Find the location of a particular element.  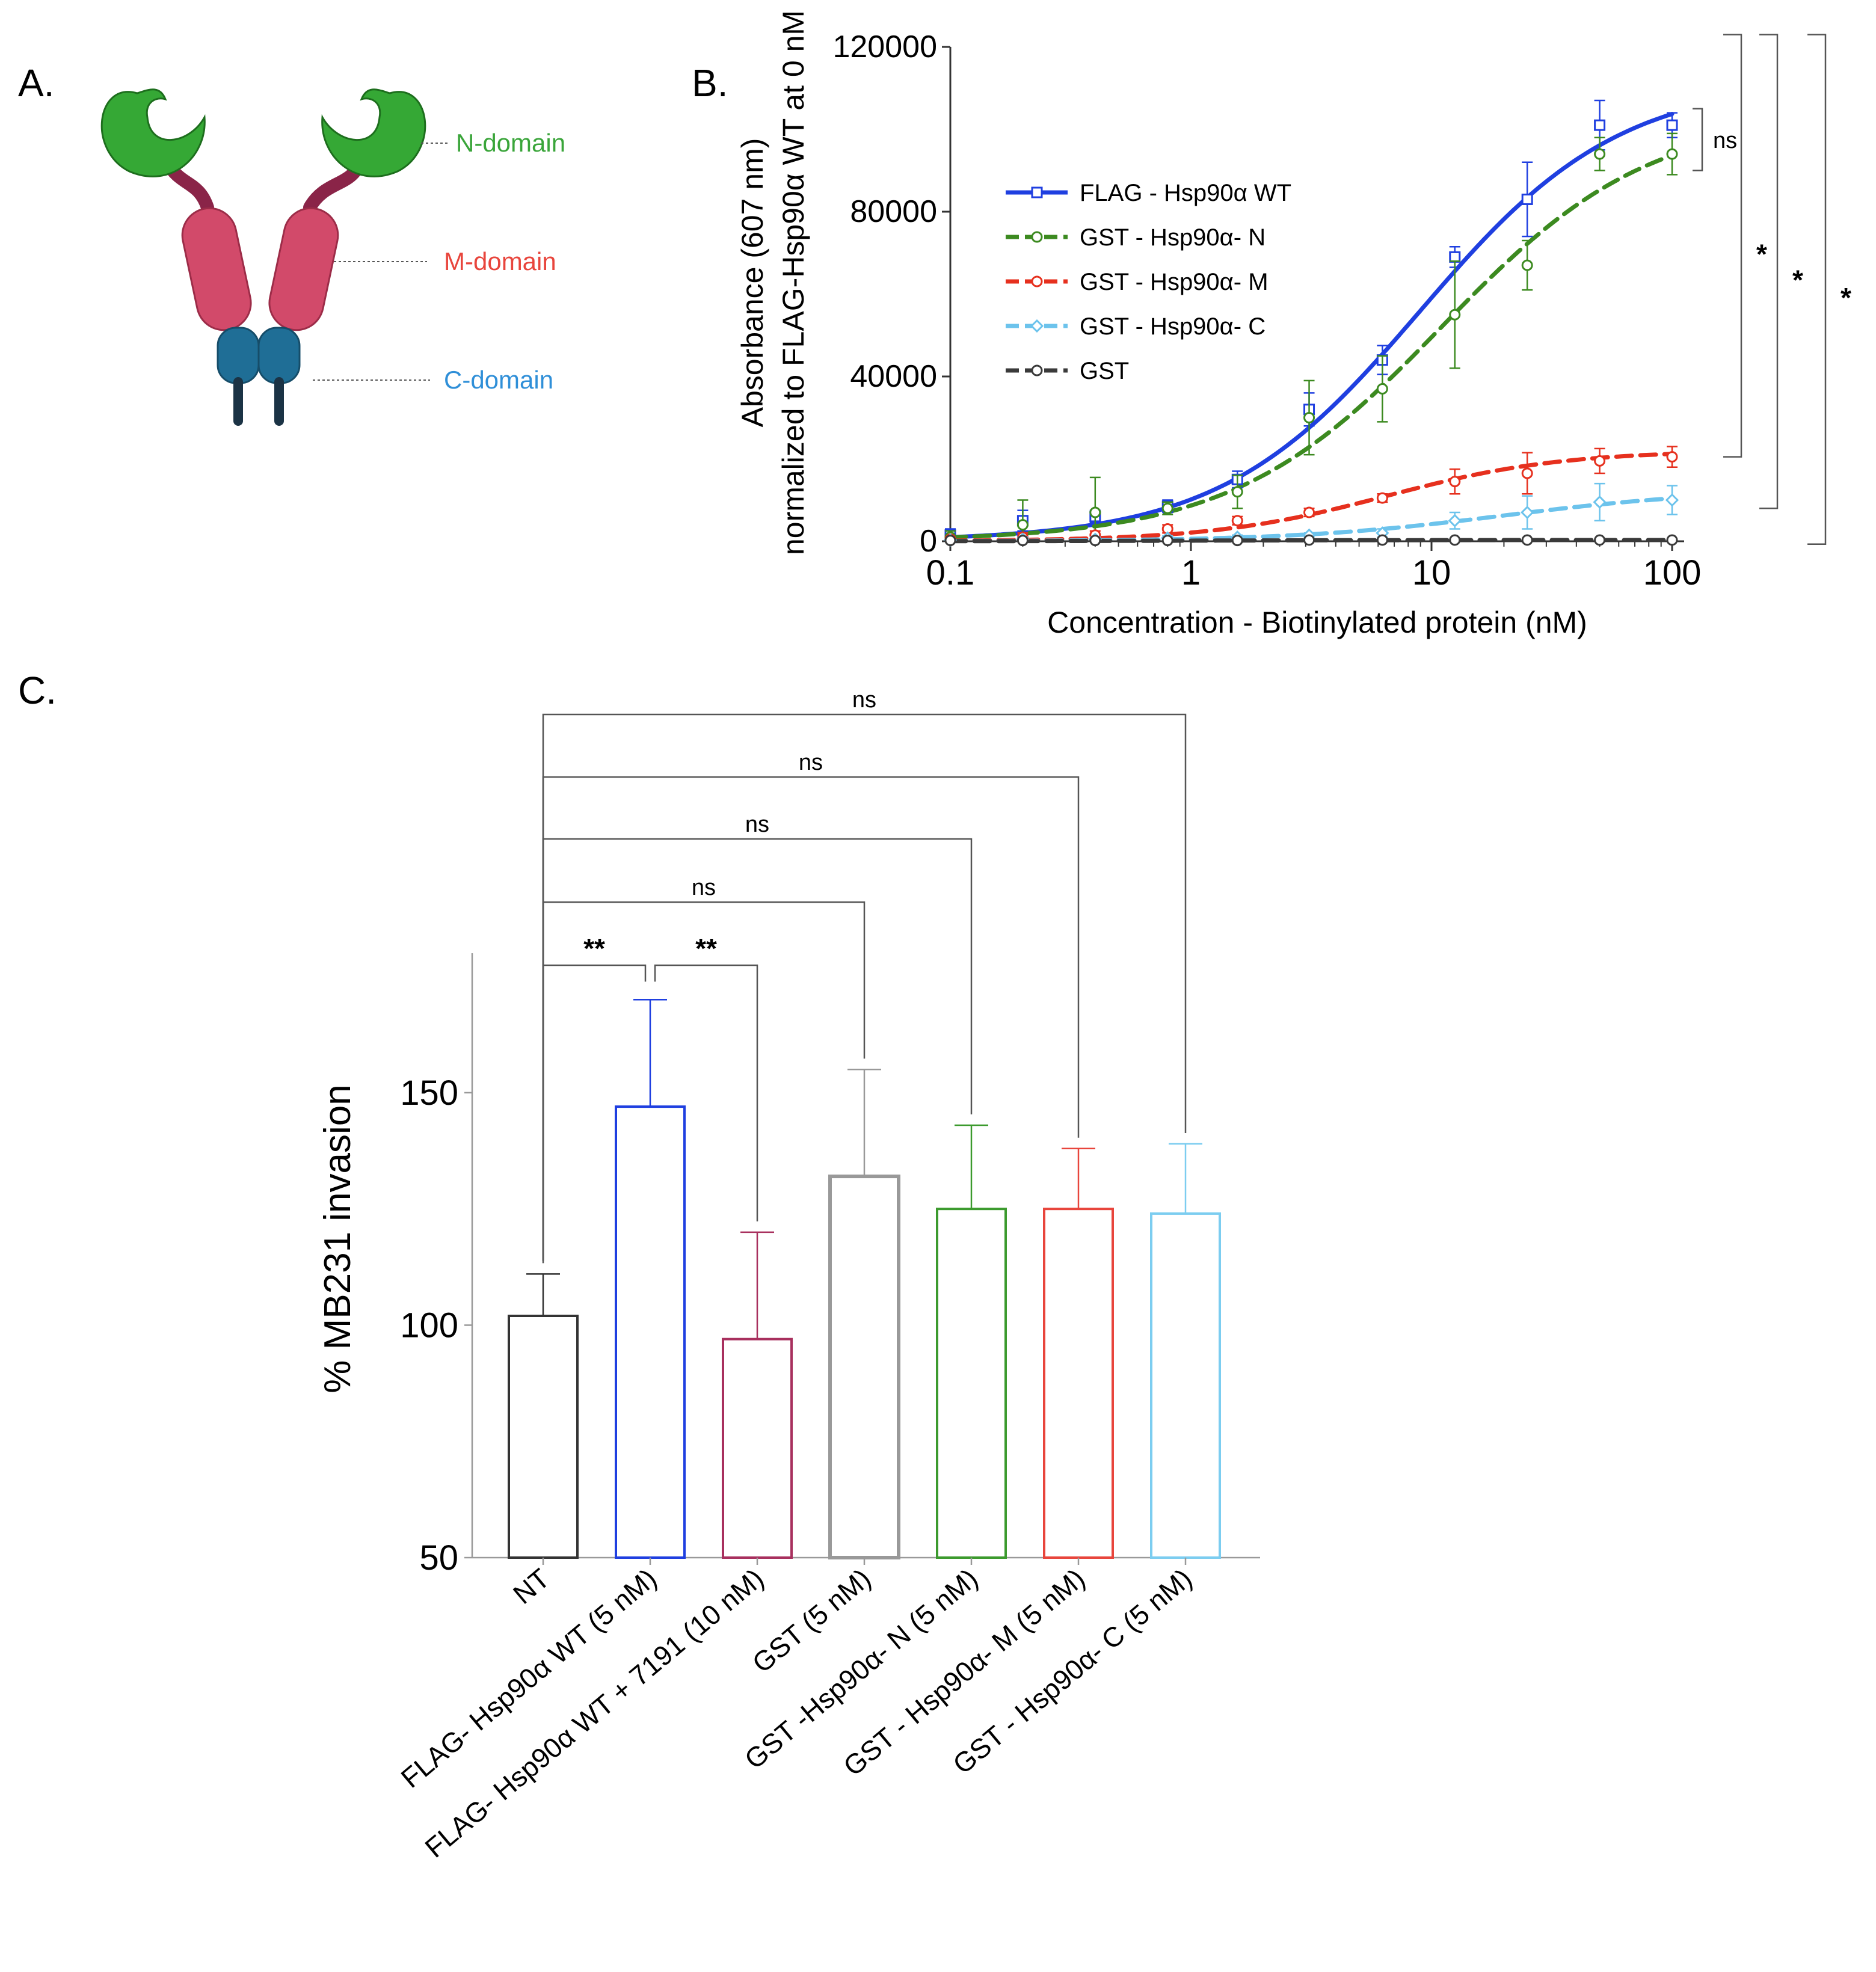

b-y-axis-title-line1: Absorbance (607 nm) is located at coordinates (752, 283).